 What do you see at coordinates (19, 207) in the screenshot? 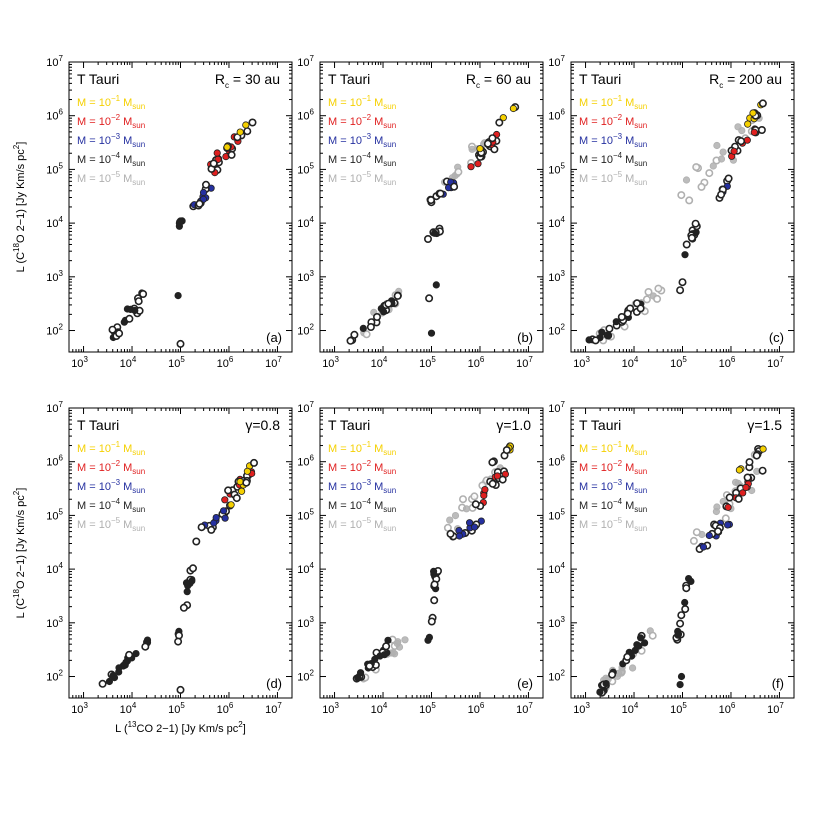
I see `y-axis-label: L (C18O 2−1) [Jy Km/s pc2]` at bounding box center [19, 207].